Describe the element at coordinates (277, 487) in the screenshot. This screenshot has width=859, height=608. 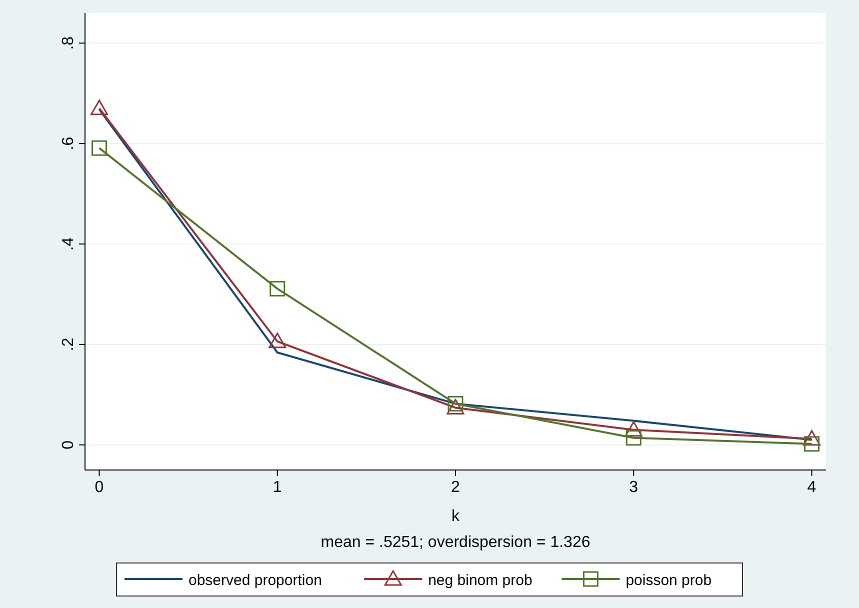
I see `x-tick-label: 1` at that location.